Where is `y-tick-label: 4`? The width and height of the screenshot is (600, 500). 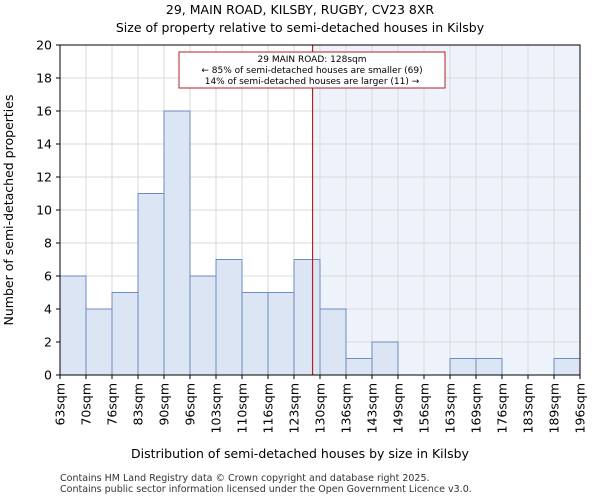 y-tick-label: 4 is located at coordinates (48, 309).